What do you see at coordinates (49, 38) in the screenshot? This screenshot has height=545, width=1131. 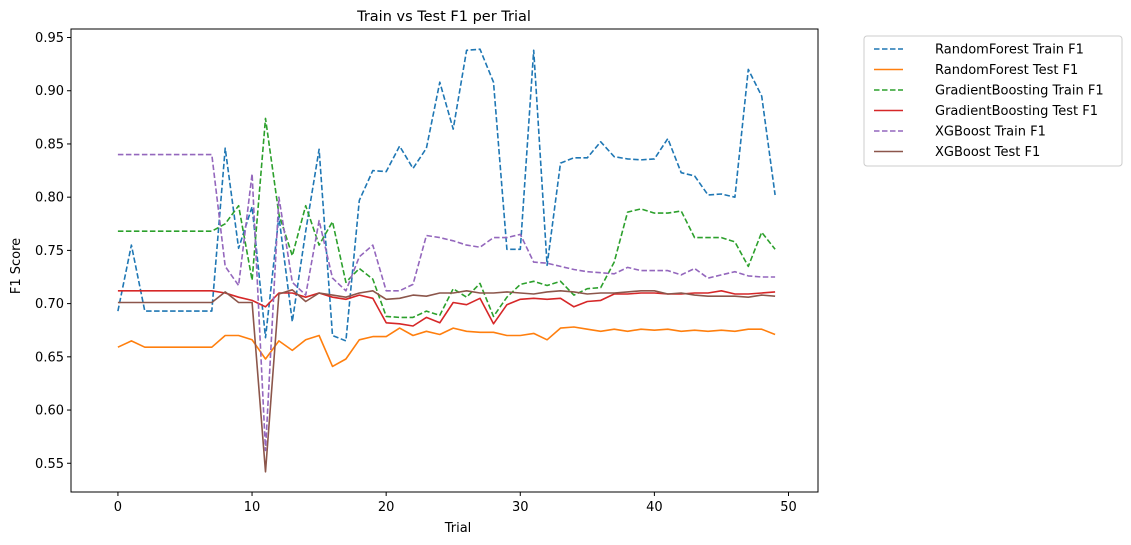 I see `y-tick-label: 0.95` at bounding box center [49, 38].